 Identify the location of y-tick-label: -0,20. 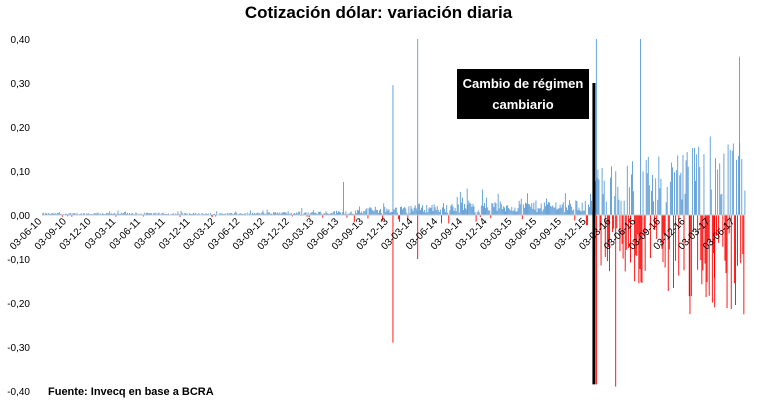
(18, 304).